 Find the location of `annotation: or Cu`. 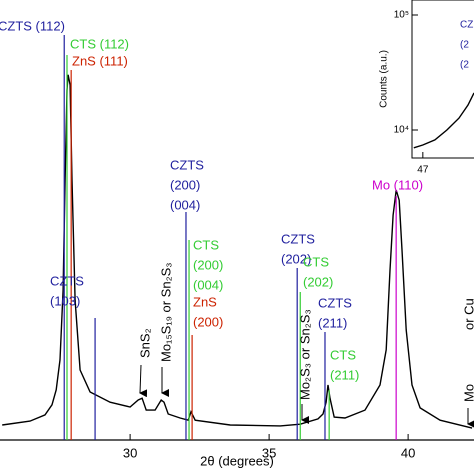

annotation: or Cu is located at coordinates (467, 314).